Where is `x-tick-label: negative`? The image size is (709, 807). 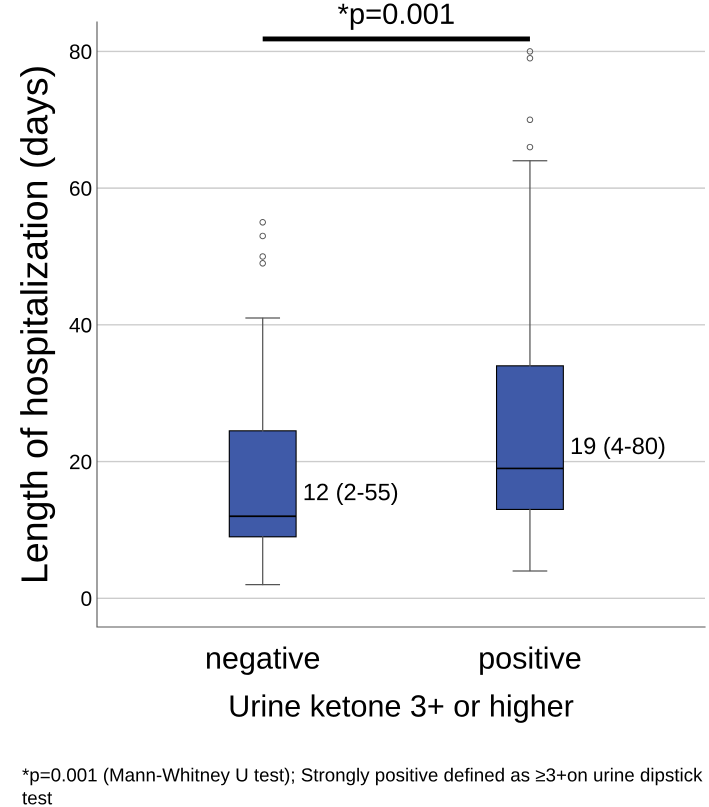 x-tick-label: negative is located at coordinates (263, 660).